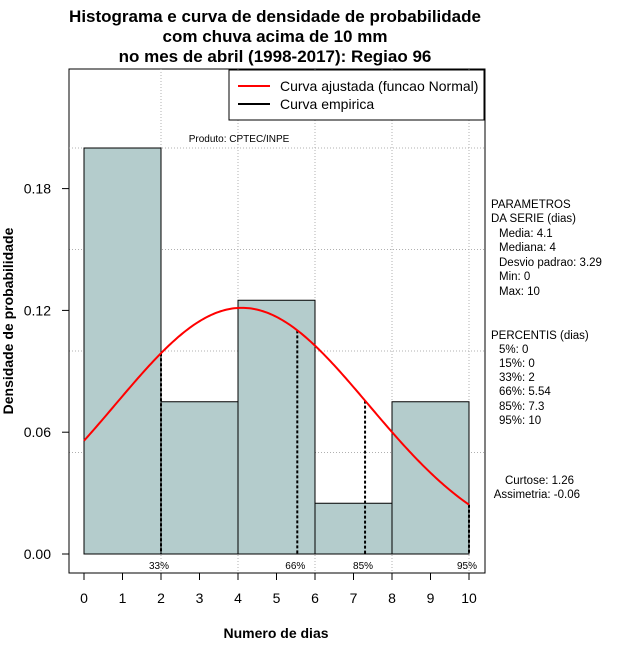 The height and width of the screenshot is (660, 640). Describe the element at coordinates (521, 407) in the screenshot. I see `percentis-line: 85%: 7.3` at that location.